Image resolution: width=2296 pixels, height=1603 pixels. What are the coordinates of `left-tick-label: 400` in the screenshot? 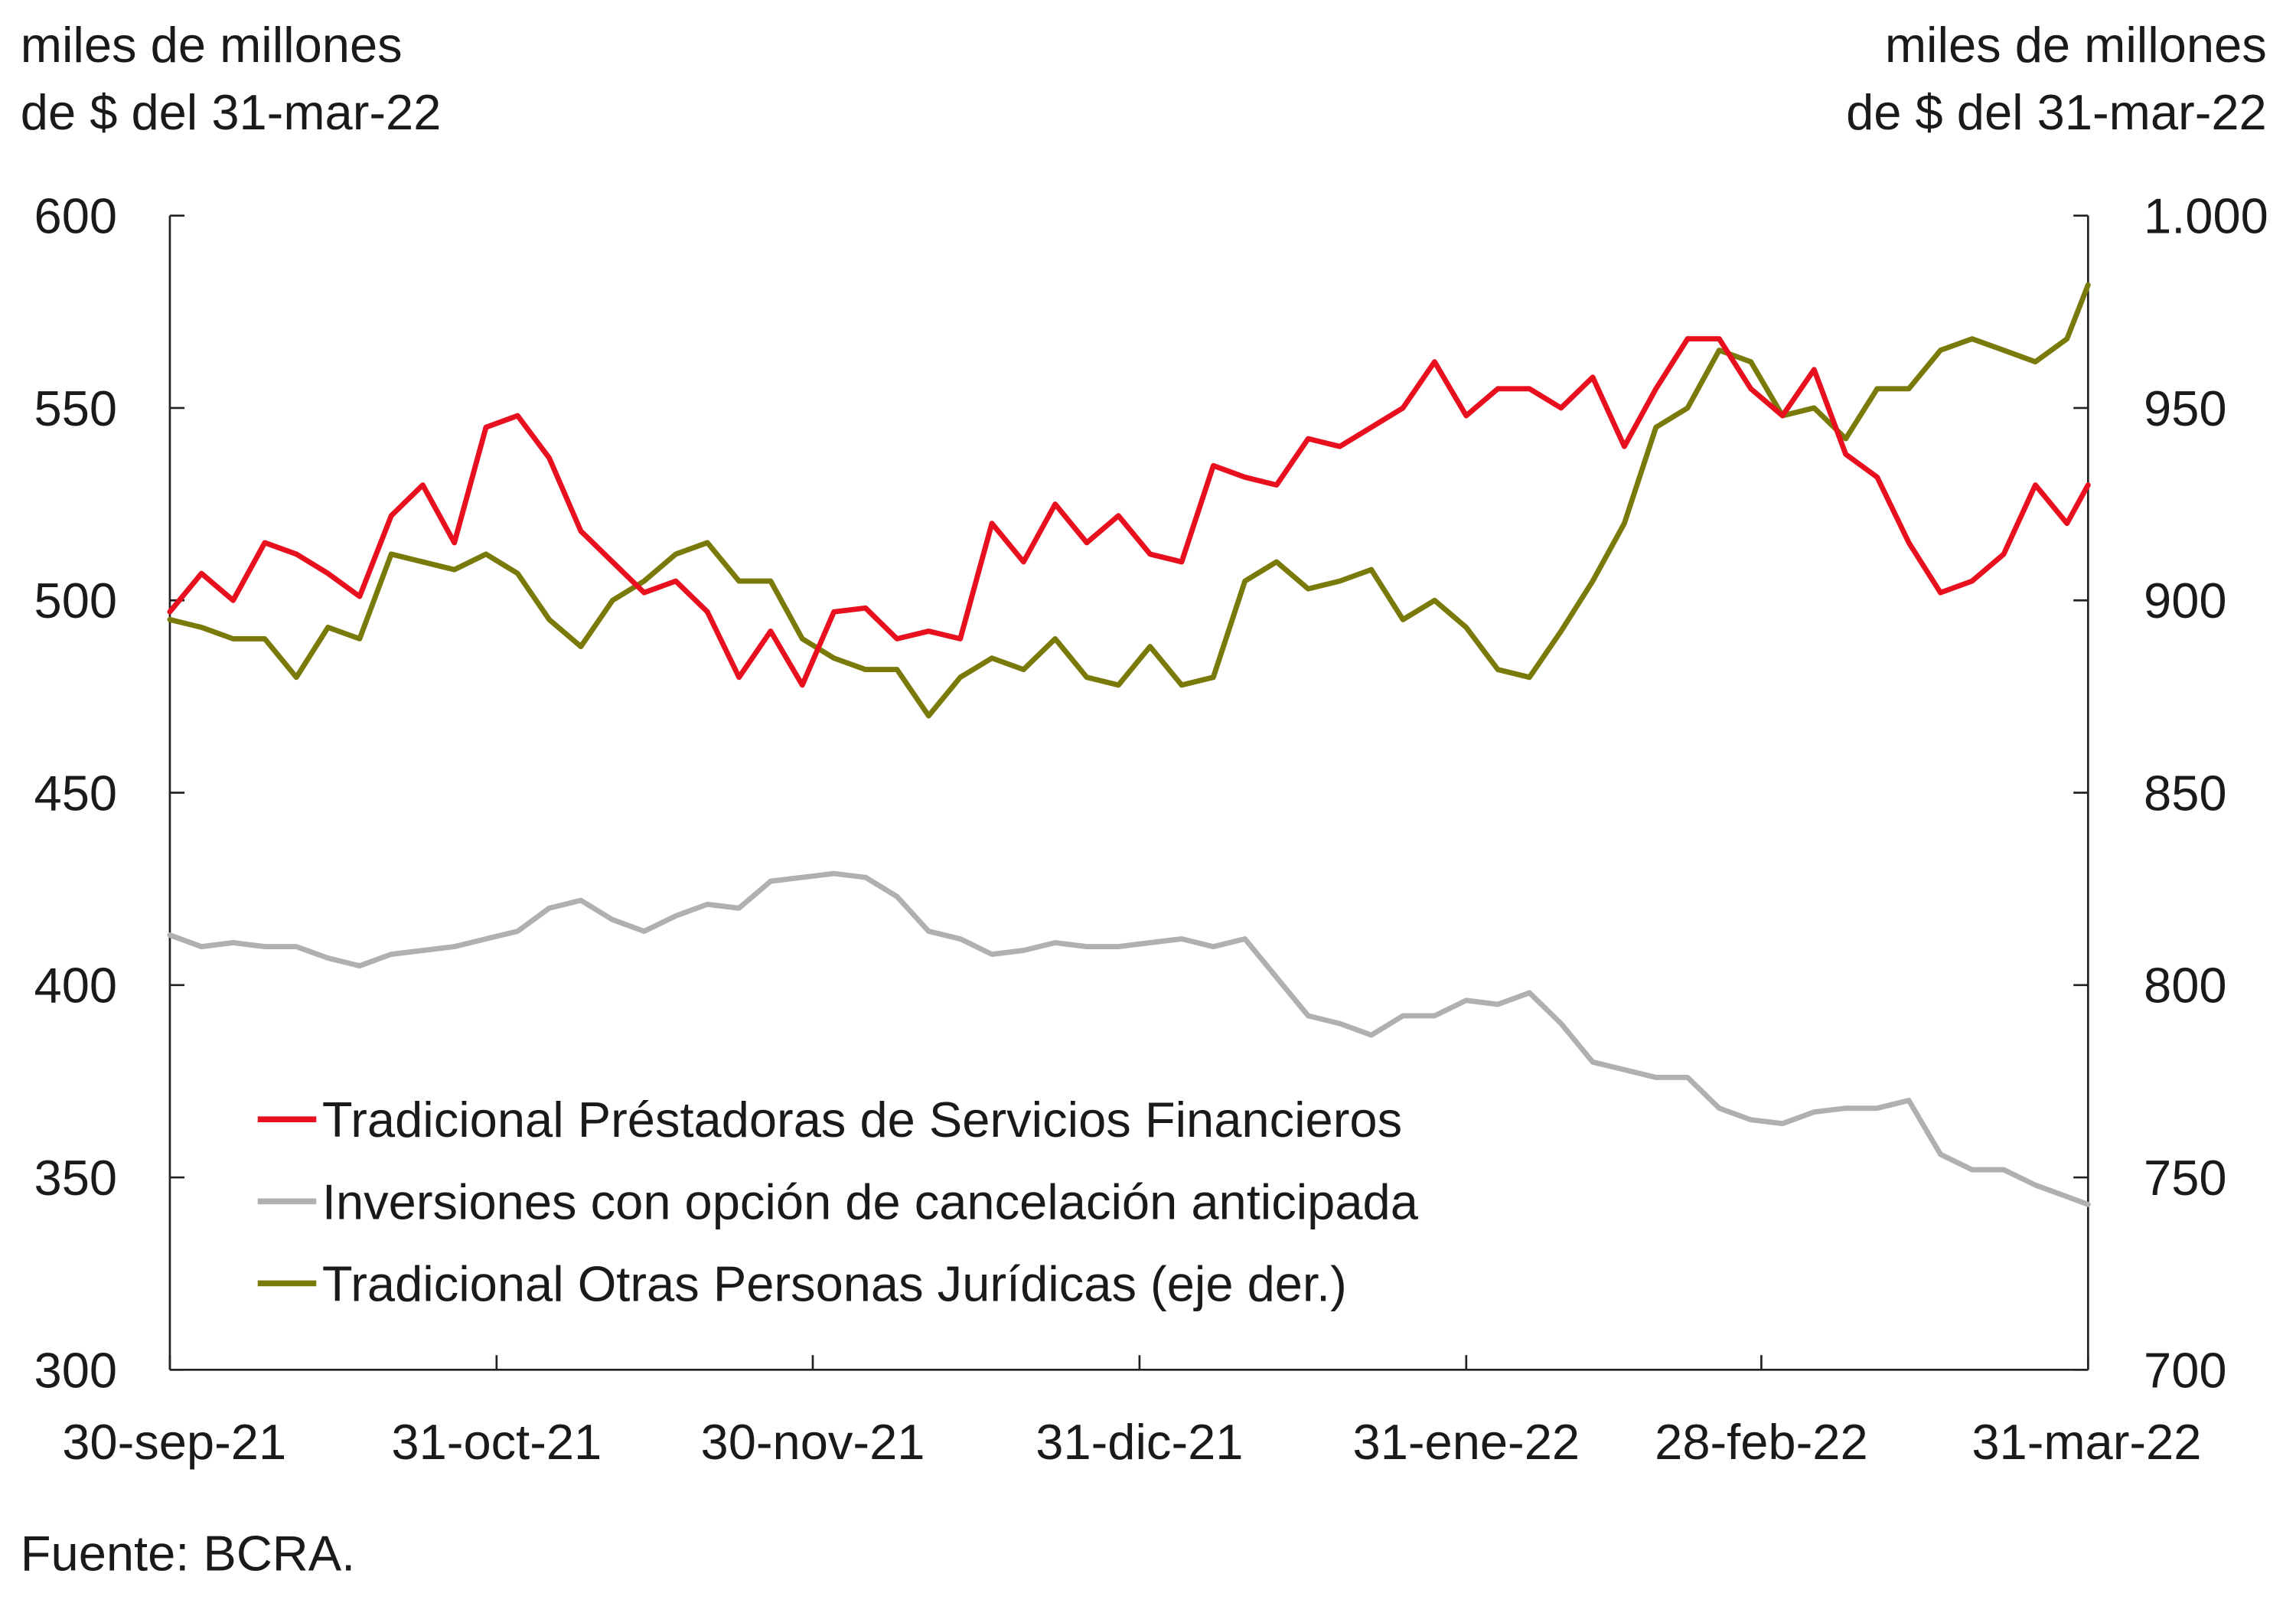 It's located at (76, 986).